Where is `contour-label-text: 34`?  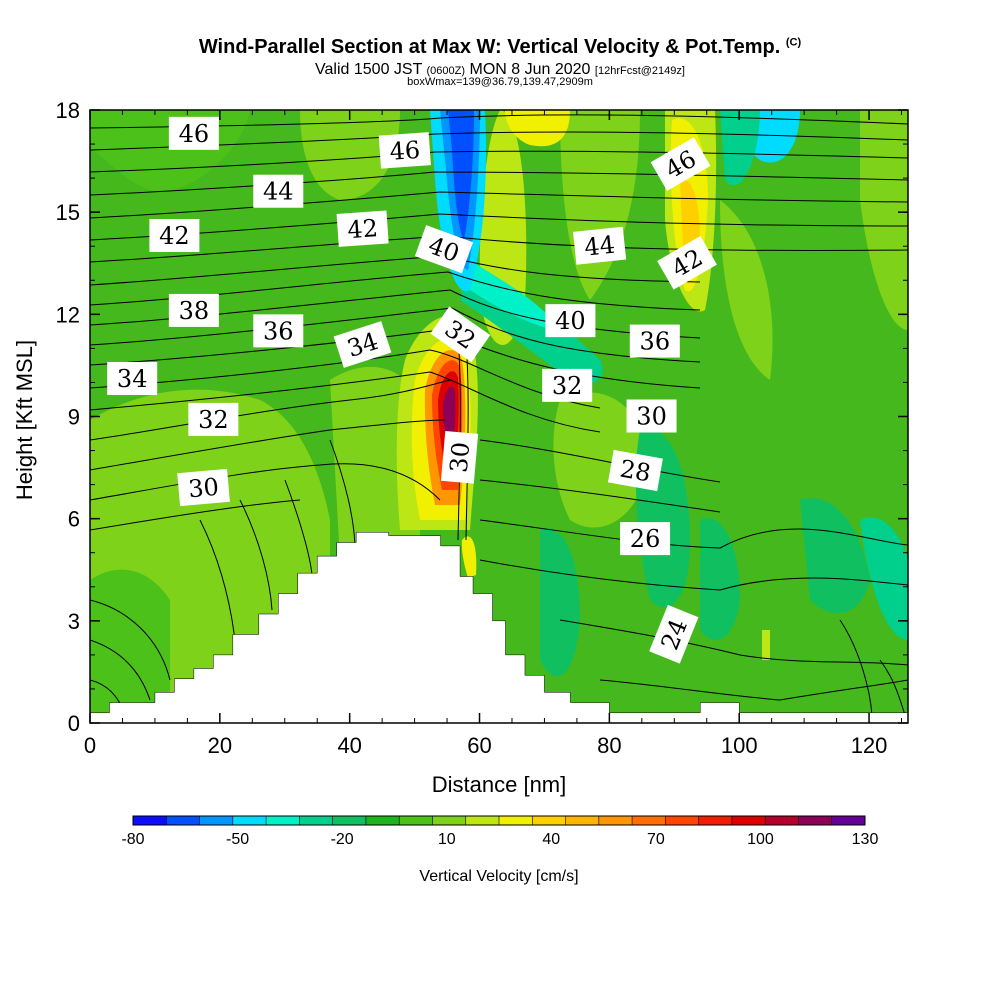
contour-label-text: 34 is located at coordinates (132, 379).